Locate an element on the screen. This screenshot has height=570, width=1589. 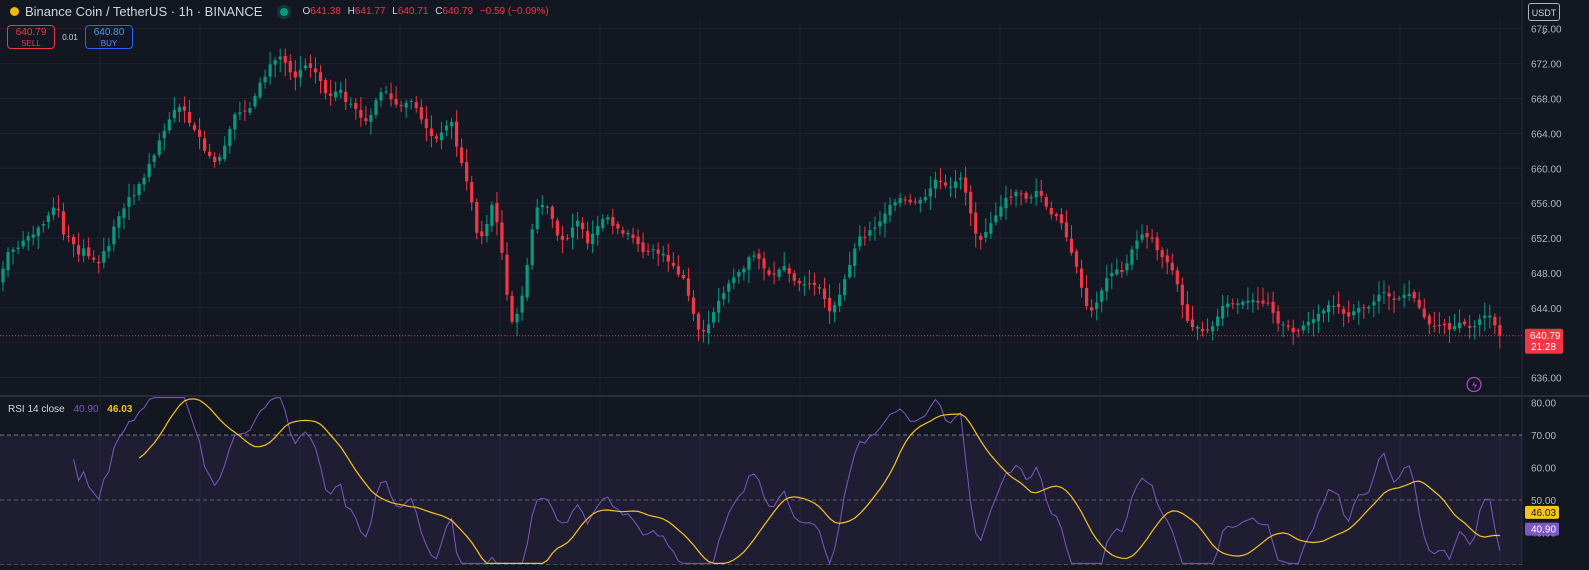
rsi-title: RSI 14 close is located at coordinates (36, 409).